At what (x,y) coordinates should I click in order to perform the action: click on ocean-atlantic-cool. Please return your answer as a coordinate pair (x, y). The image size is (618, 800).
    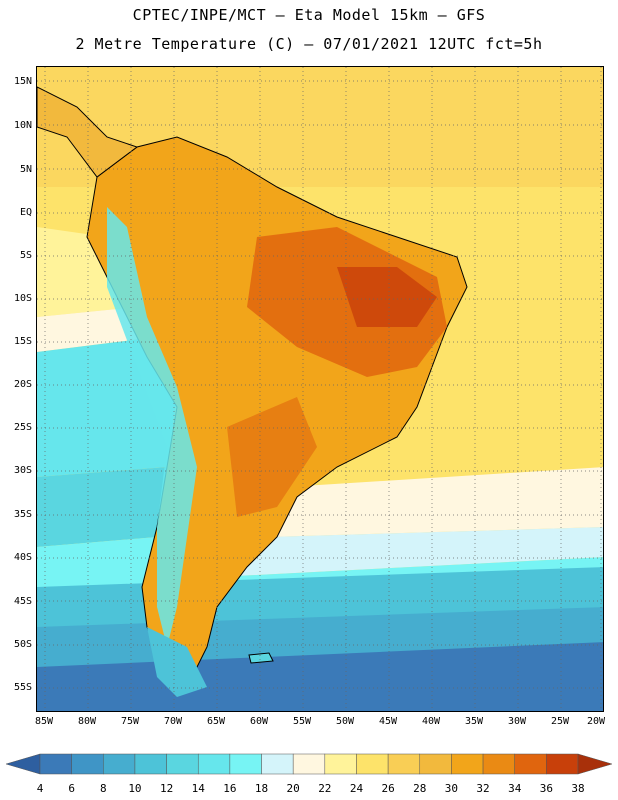
    Looking at the image, I should click on (410, 552).